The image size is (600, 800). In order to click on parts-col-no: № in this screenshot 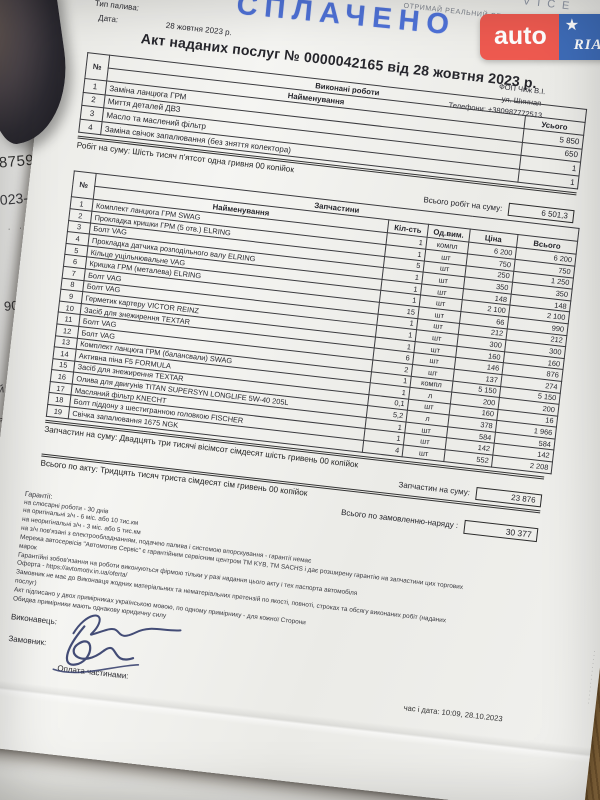, I will do `click(84, 185)`.